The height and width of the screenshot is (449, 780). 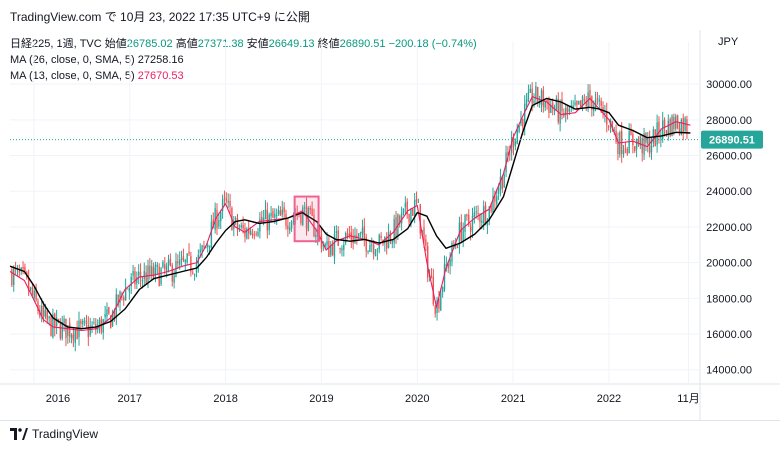 What do you see at coordinates (56, 44) in the screenshot?
I see `symbol-label: 日経225, 1週, TVC` at bounding box center [56, 44].